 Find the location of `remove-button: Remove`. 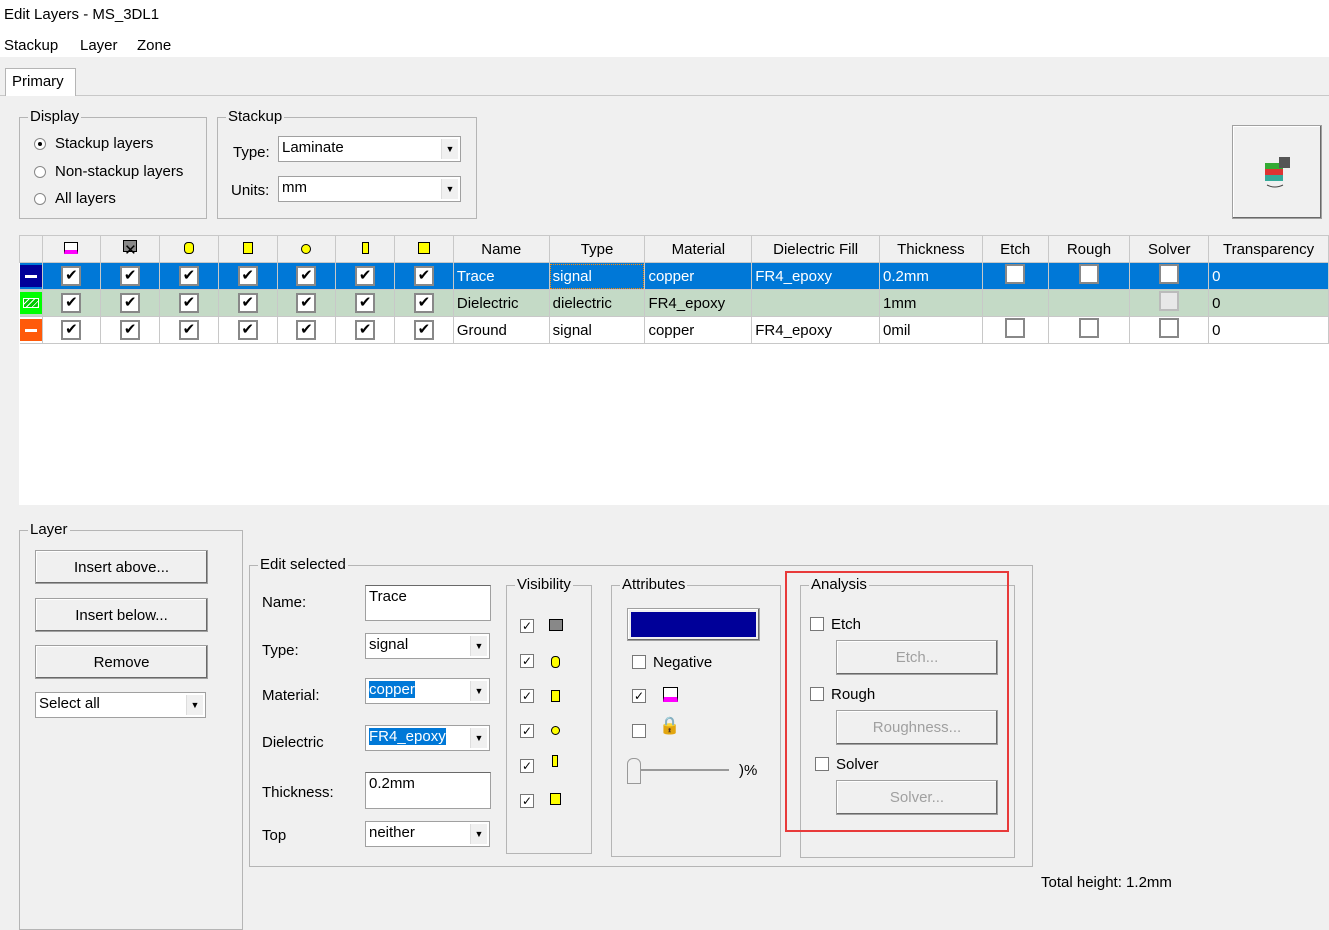

remove-button: Remove is located at coordinates (121, 662).